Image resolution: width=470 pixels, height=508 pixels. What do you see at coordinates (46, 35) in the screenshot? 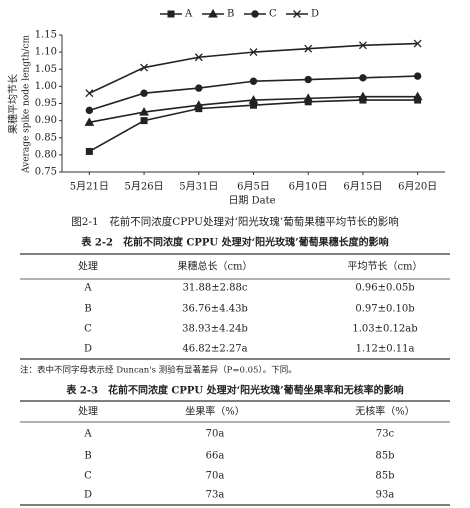
I see `y-tick-label: 1.15` at bounding box center [46, 35].